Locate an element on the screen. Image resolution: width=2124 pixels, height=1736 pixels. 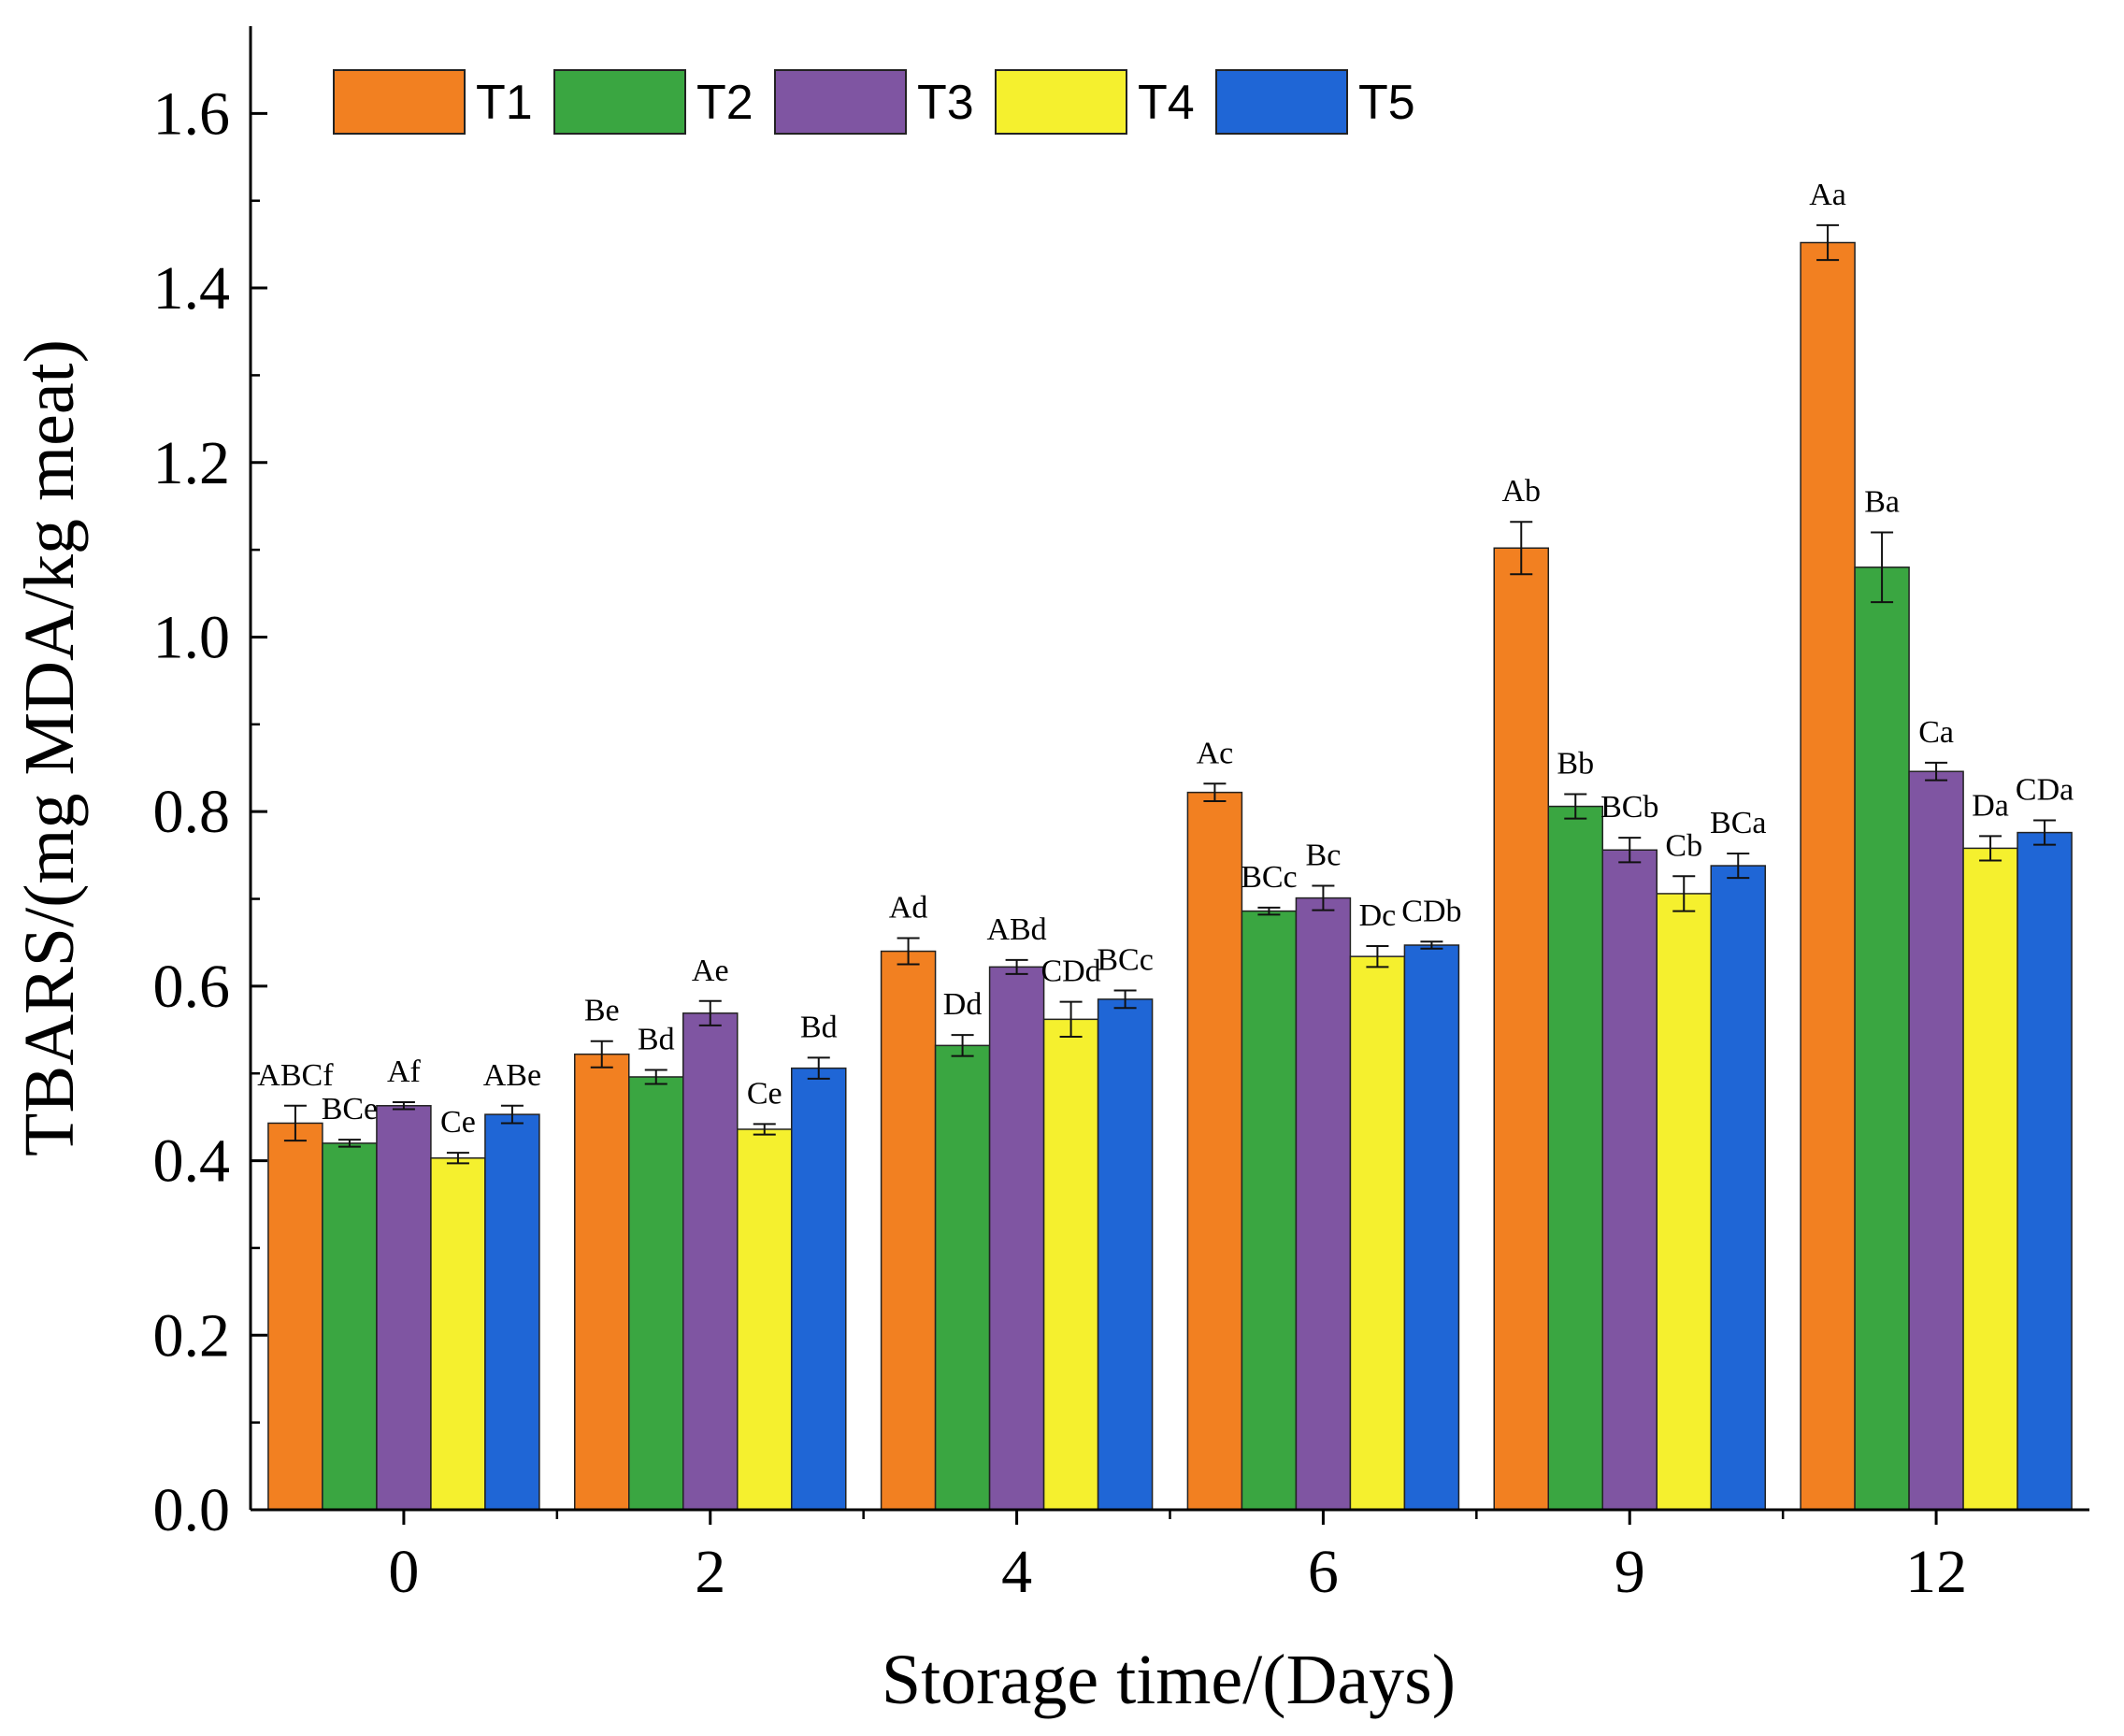
significance-label-t4-day-2: Ce is located at coordinates (765, 1093).